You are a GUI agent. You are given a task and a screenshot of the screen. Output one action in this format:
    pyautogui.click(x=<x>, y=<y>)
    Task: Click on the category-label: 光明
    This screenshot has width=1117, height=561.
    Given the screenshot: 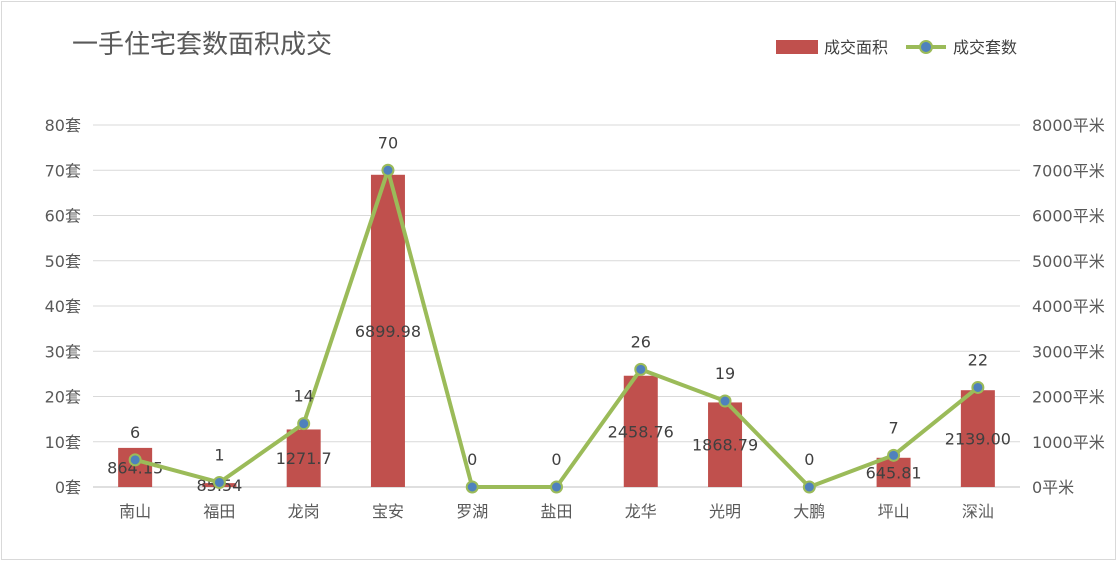 What is the action you would take?
    pyautogui.click(x=725, y=511)
    